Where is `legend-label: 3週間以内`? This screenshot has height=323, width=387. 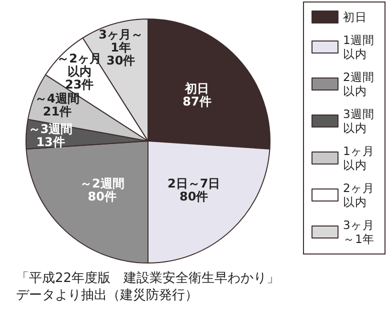 legend-label: 3週間以内 is located at coordinates (358, 121).